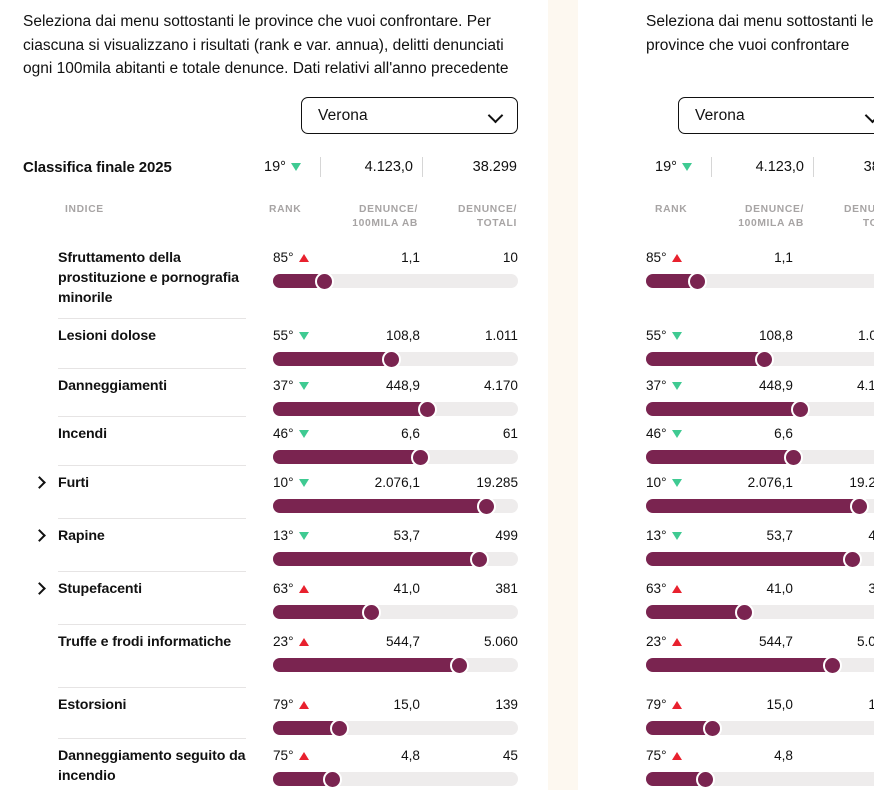  I want to click on progress-track, so click(395, 281).